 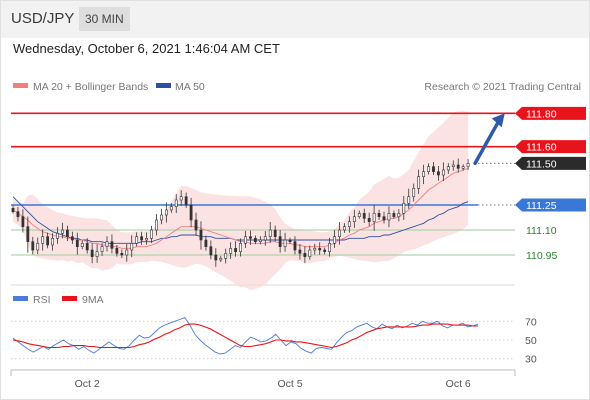 What do you see at coordinates (458, 384) in the screenshot?
I see `x-axis-label: Oct 6` at bounding box center [458, 384].